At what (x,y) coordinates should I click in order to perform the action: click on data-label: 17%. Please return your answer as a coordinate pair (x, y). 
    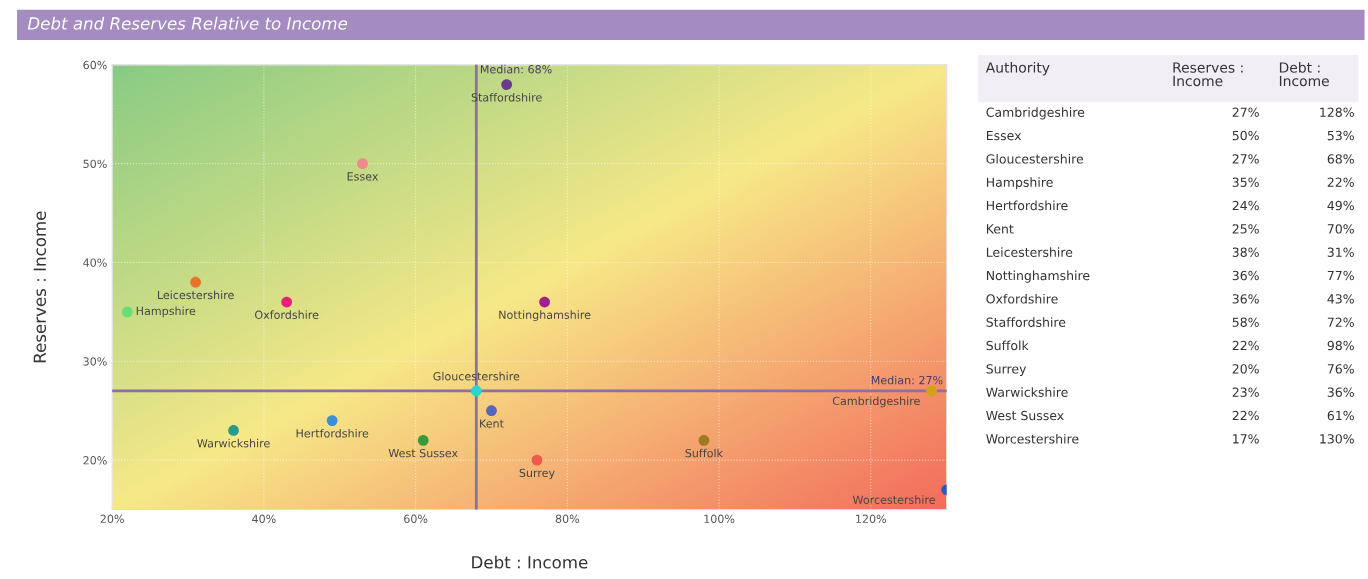
    Looking at the image, I should click on (1246, 439).